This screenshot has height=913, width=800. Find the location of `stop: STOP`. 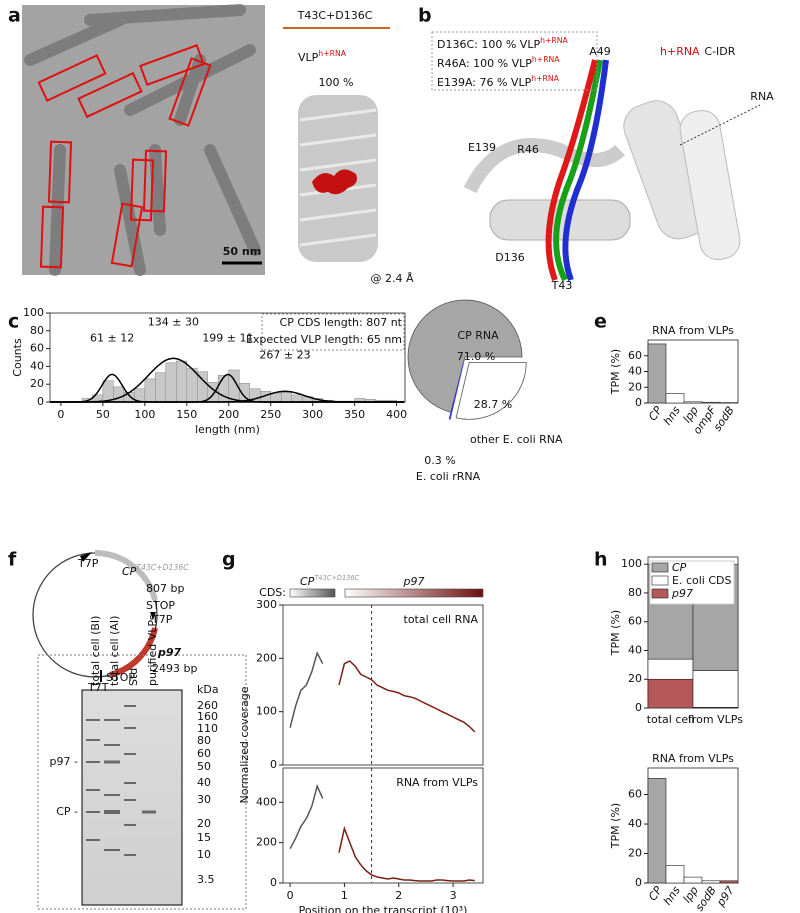

stop: STOP is located at coordinates (160, 605).